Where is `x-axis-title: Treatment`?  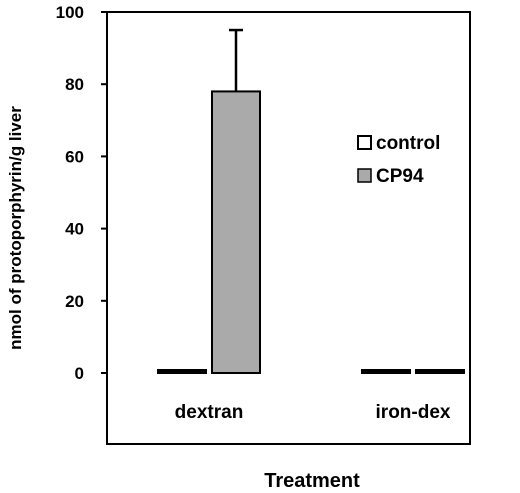 x-axis-title: Treatment is located at coordinates (312, 481).